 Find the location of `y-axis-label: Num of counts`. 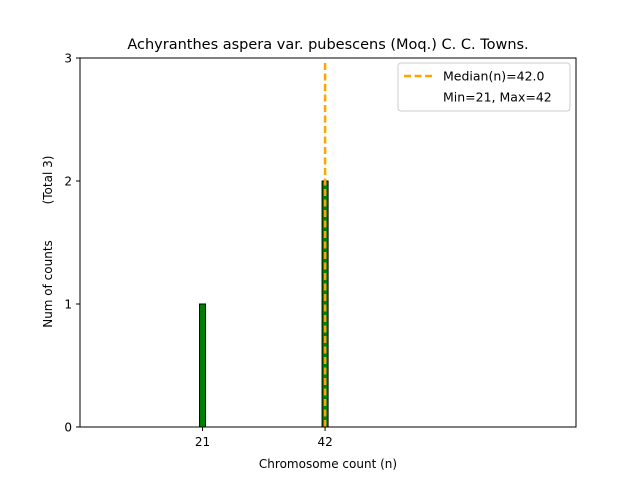

y-axis-label: Num of counts is located at coordinates (48, 284).